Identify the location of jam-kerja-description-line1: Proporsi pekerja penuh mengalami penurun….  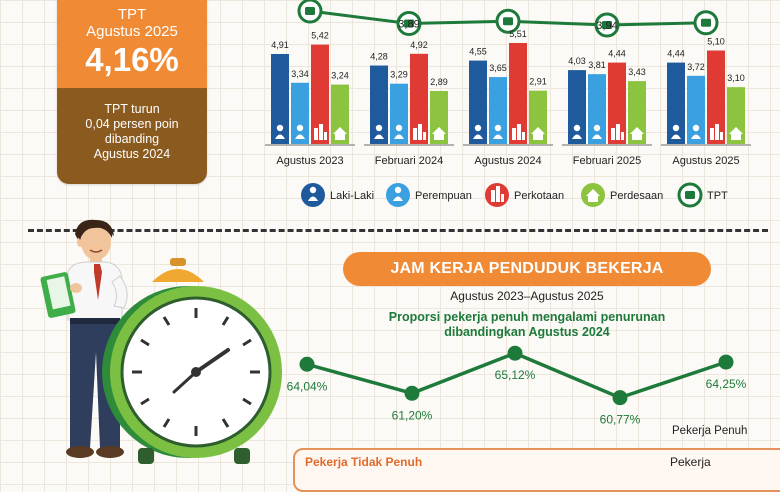
(527, 317).